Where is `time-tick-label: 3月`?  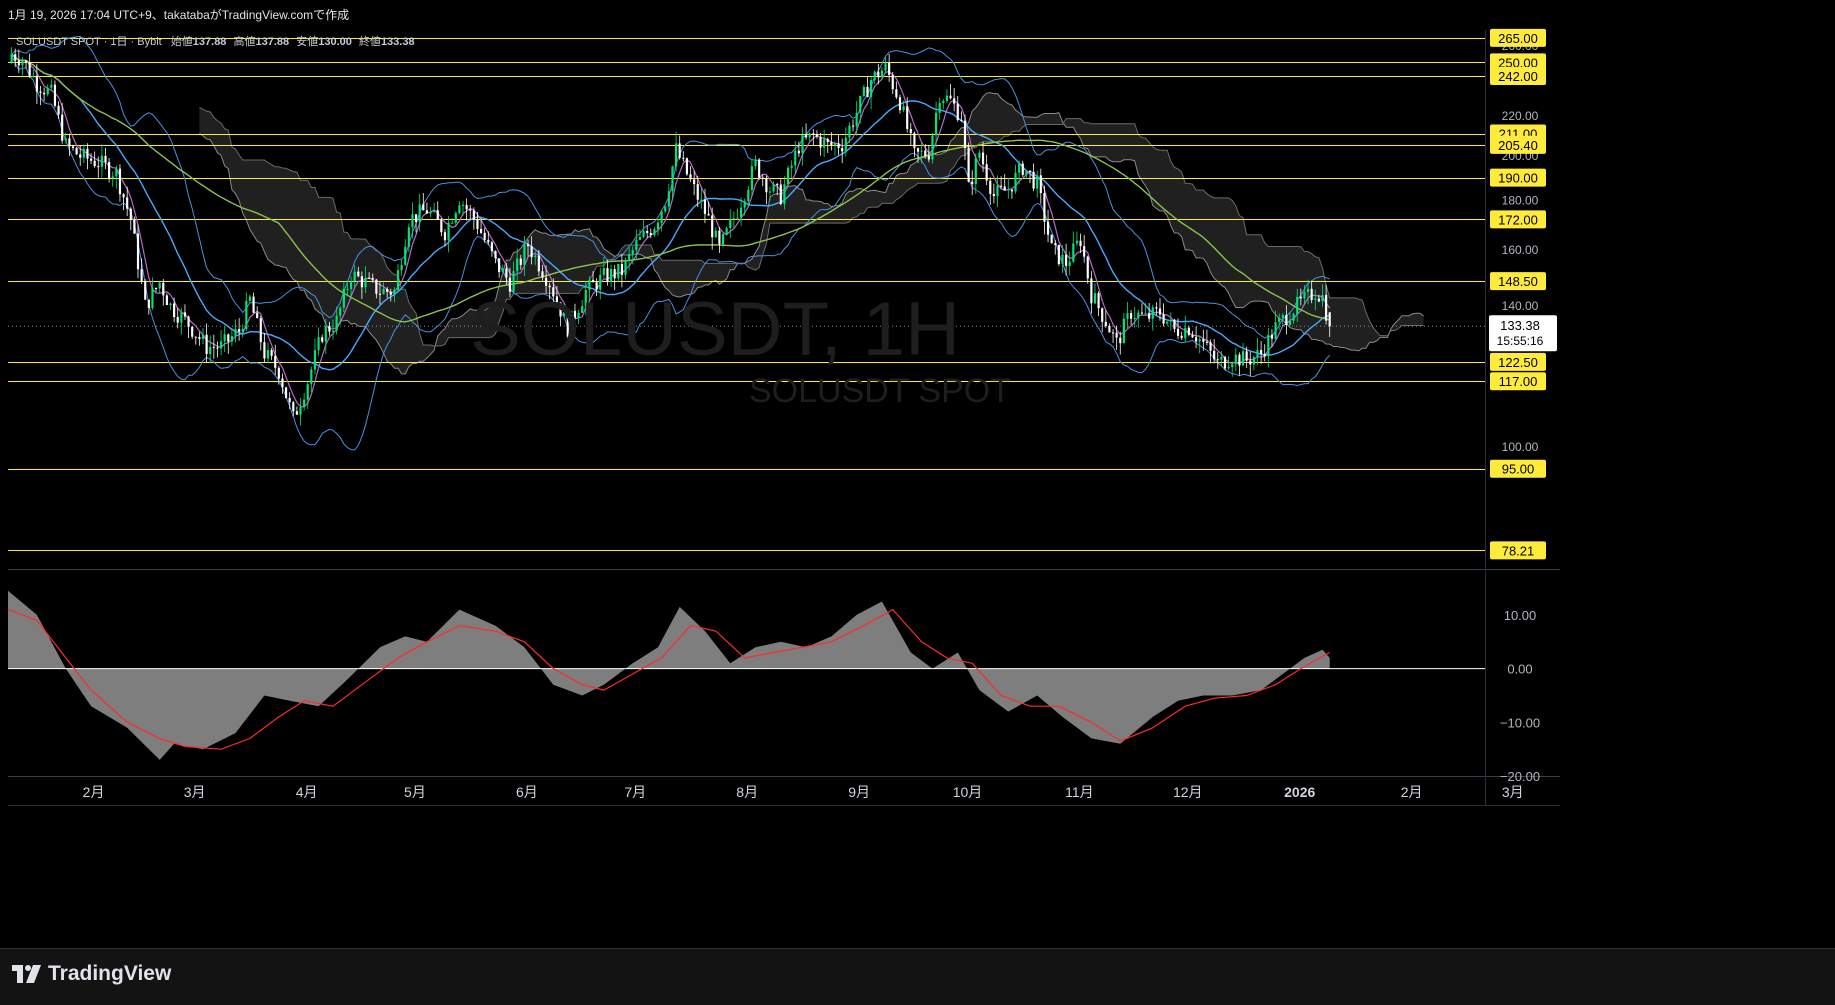
time-tick-label: 3月 is located at coordinates (1513, 792).